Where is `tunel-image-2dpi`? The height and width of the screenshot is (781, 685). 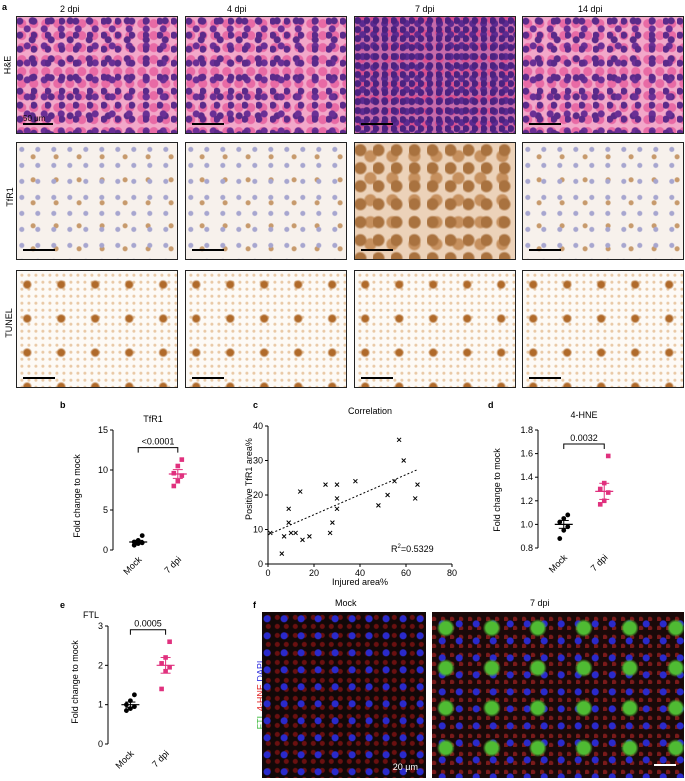
tunel-image-2dpi is located at coordinates (97, 329).